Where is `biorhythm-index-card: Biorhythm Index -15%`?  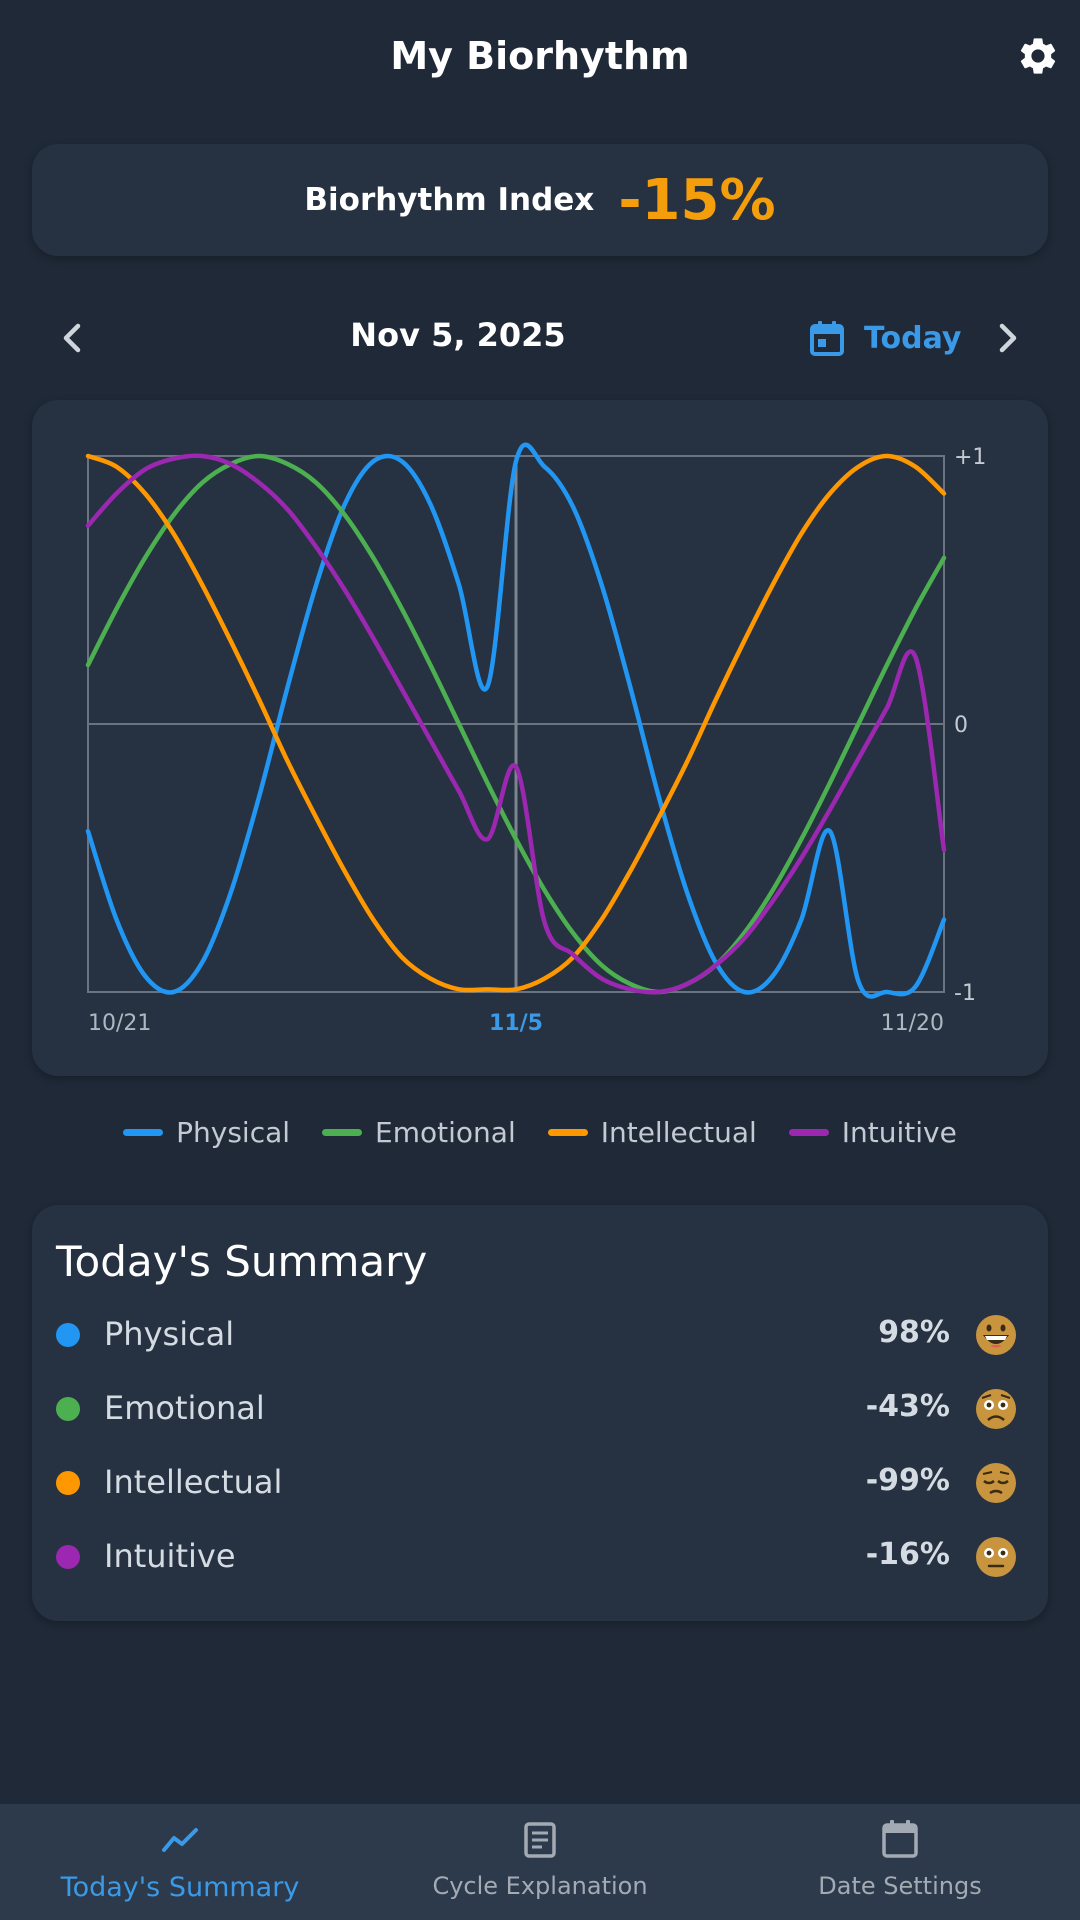
biorhythm-index-card: Biorhythm Index -15% is located at coordinates (540, 200).